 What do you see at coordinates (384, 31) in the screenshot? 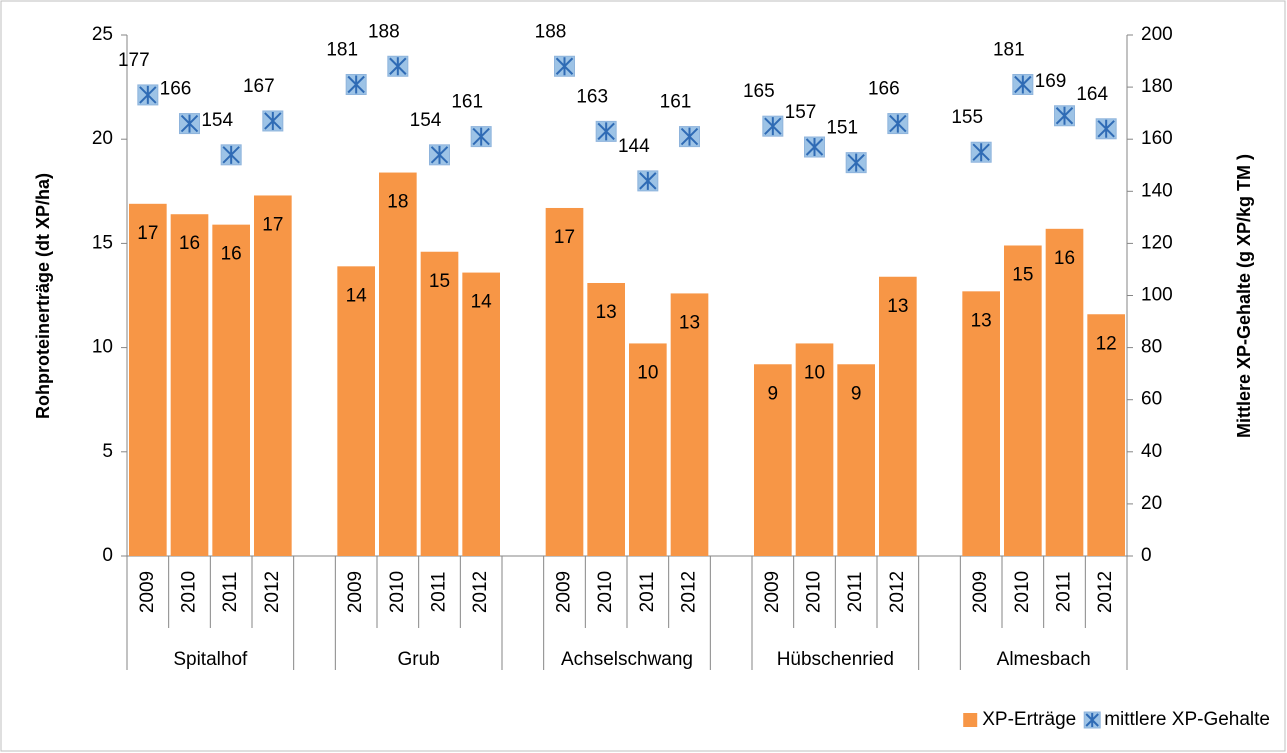
I see `data-label: 188` at bounding box center [384, 31].